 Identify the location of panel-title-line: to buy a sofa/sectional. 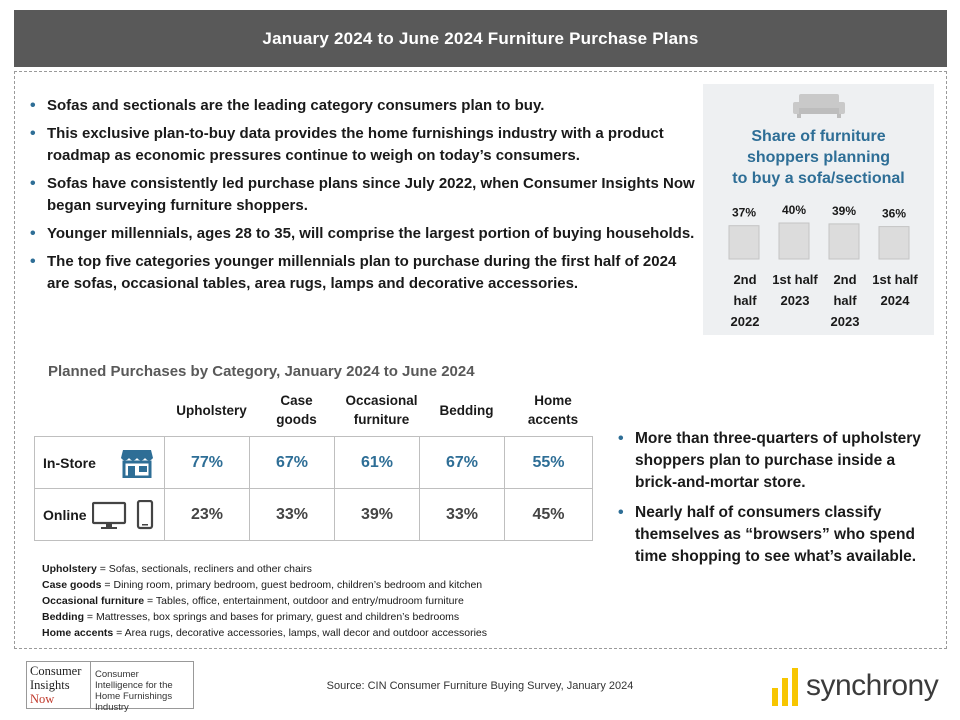
(818, 178).